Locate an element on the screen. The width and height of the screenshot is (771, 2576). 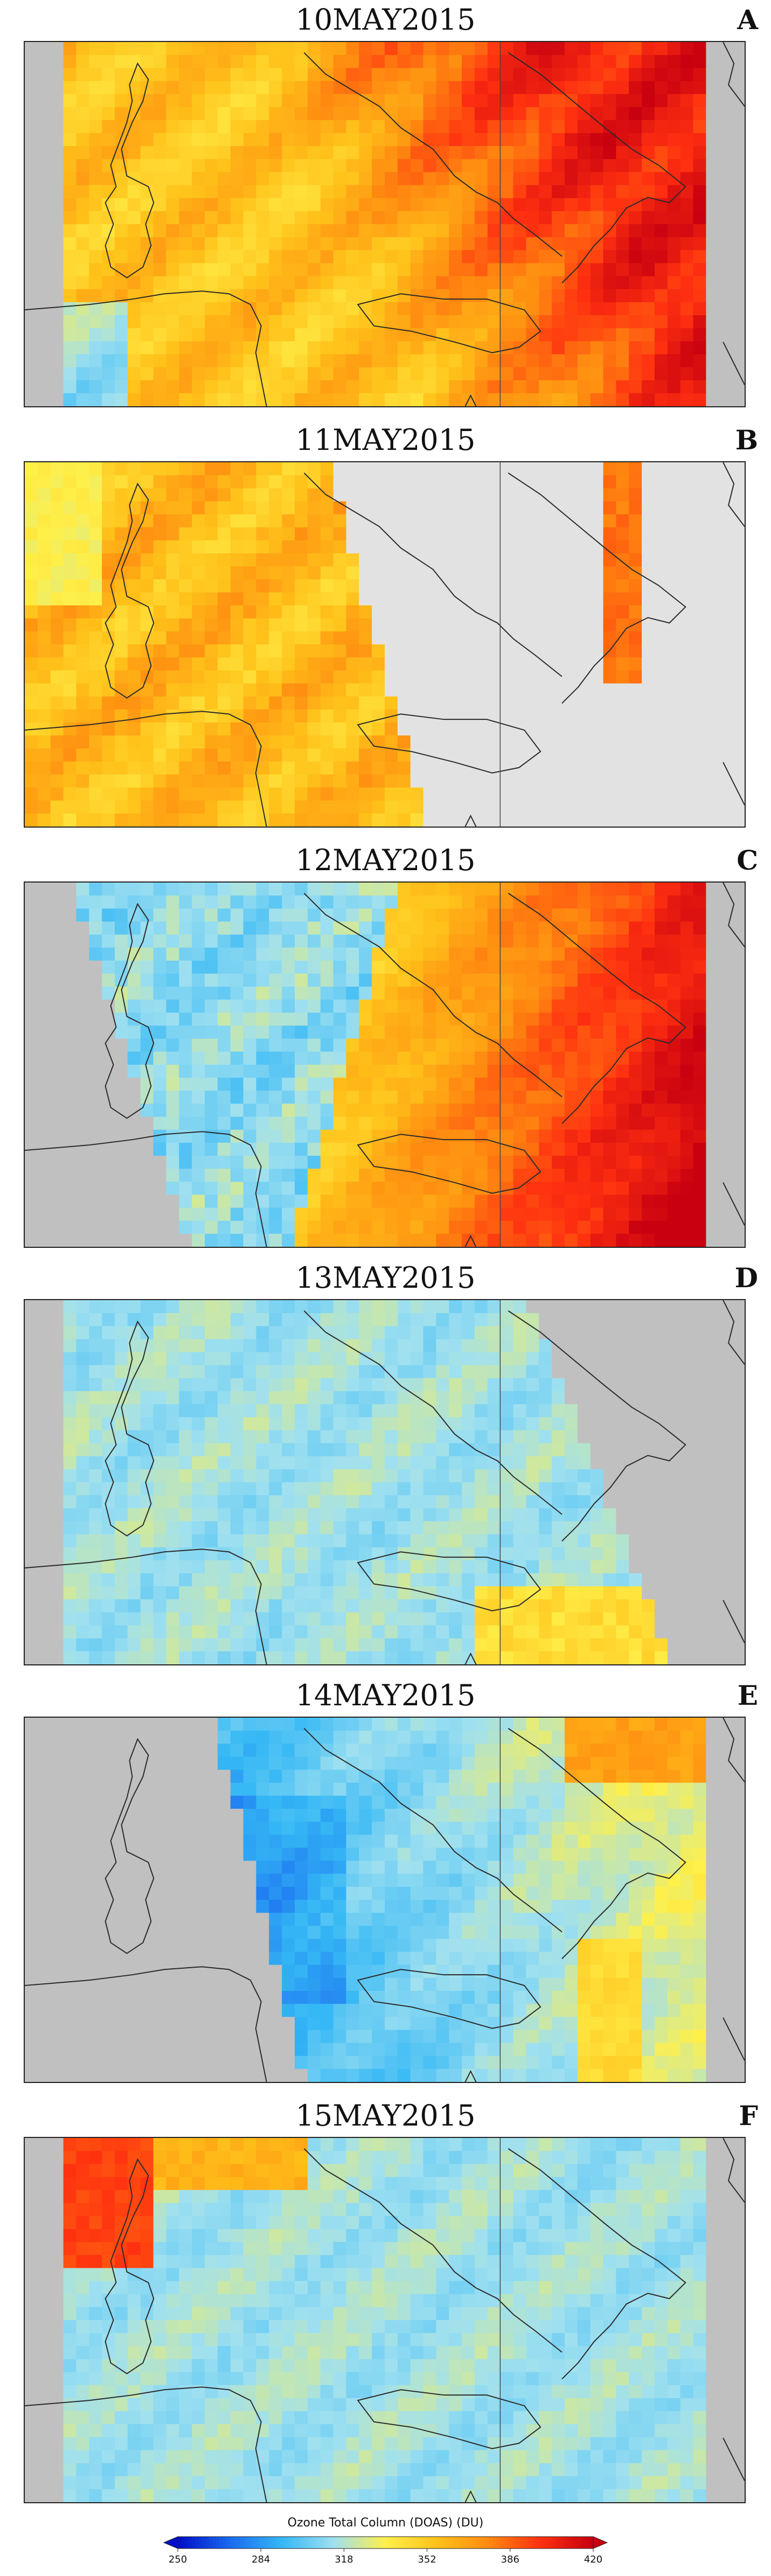
ozone-field is located at coordinates (385, 224).